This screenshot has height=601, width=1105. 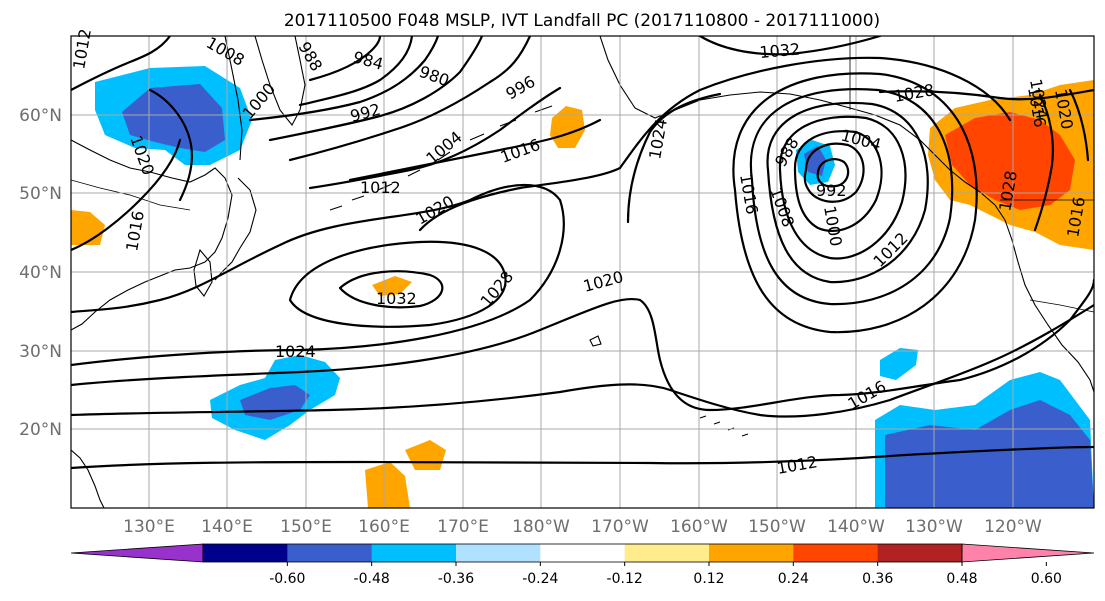 I want to click on isobar-1020-asia, so click(x=171, y=145).